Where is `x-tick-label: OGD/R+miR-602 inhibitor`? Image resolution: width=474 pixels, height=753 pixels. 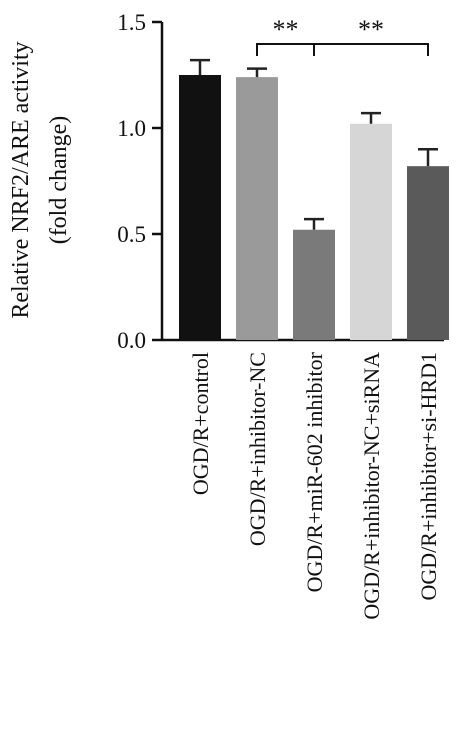
x-tick-label: OGD/R+miR-602 inhibitor is located at coordinates (314, 471).